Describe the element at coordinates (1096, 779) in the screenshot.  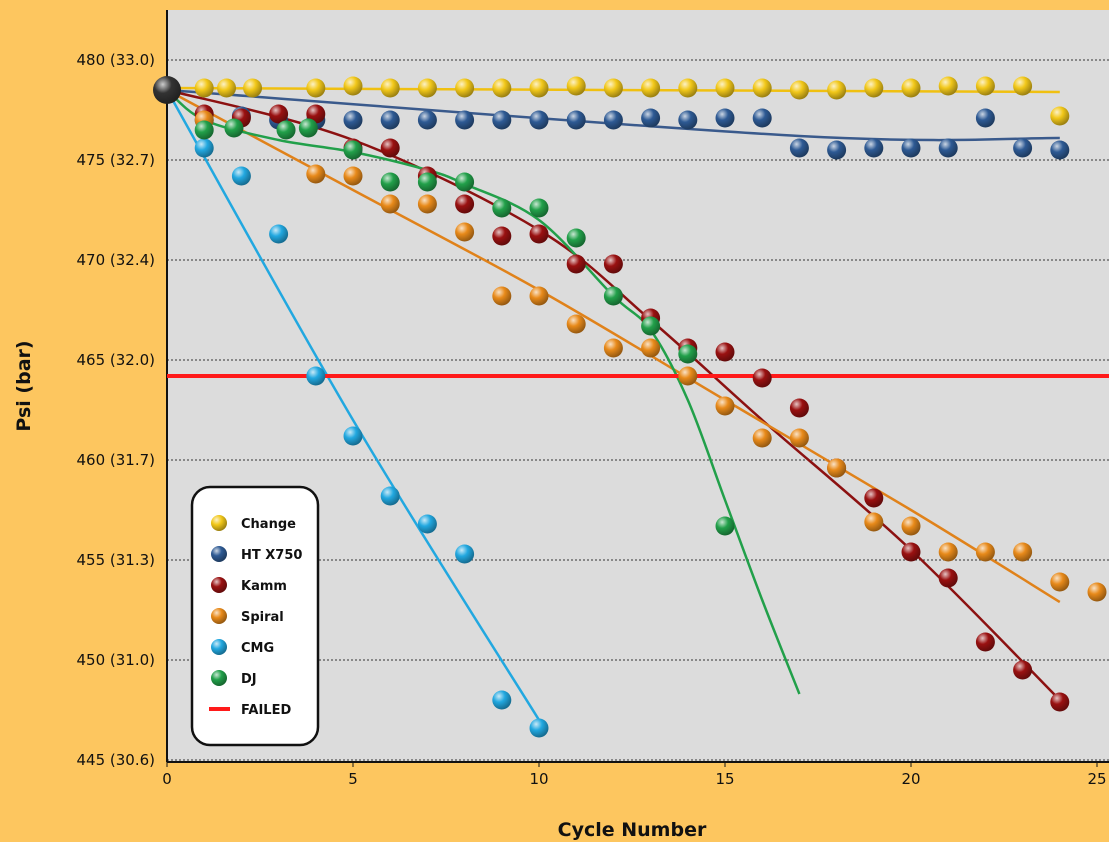
I see `x-tick-label: 25` at that location.